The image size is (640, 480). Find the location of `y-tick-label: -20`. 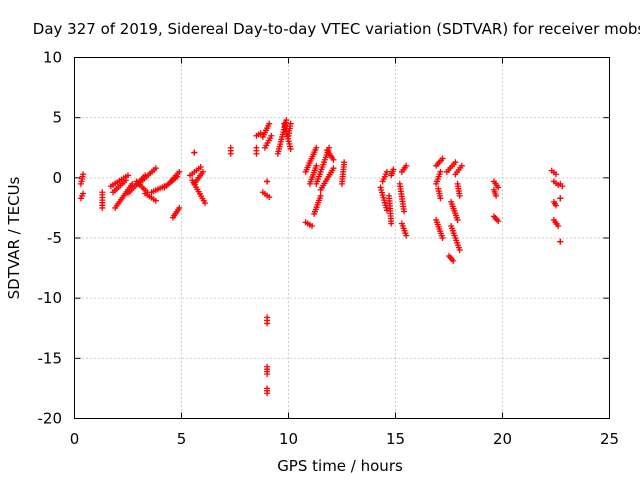

y-tick-label: -20 is located at coordinates (50, 419).